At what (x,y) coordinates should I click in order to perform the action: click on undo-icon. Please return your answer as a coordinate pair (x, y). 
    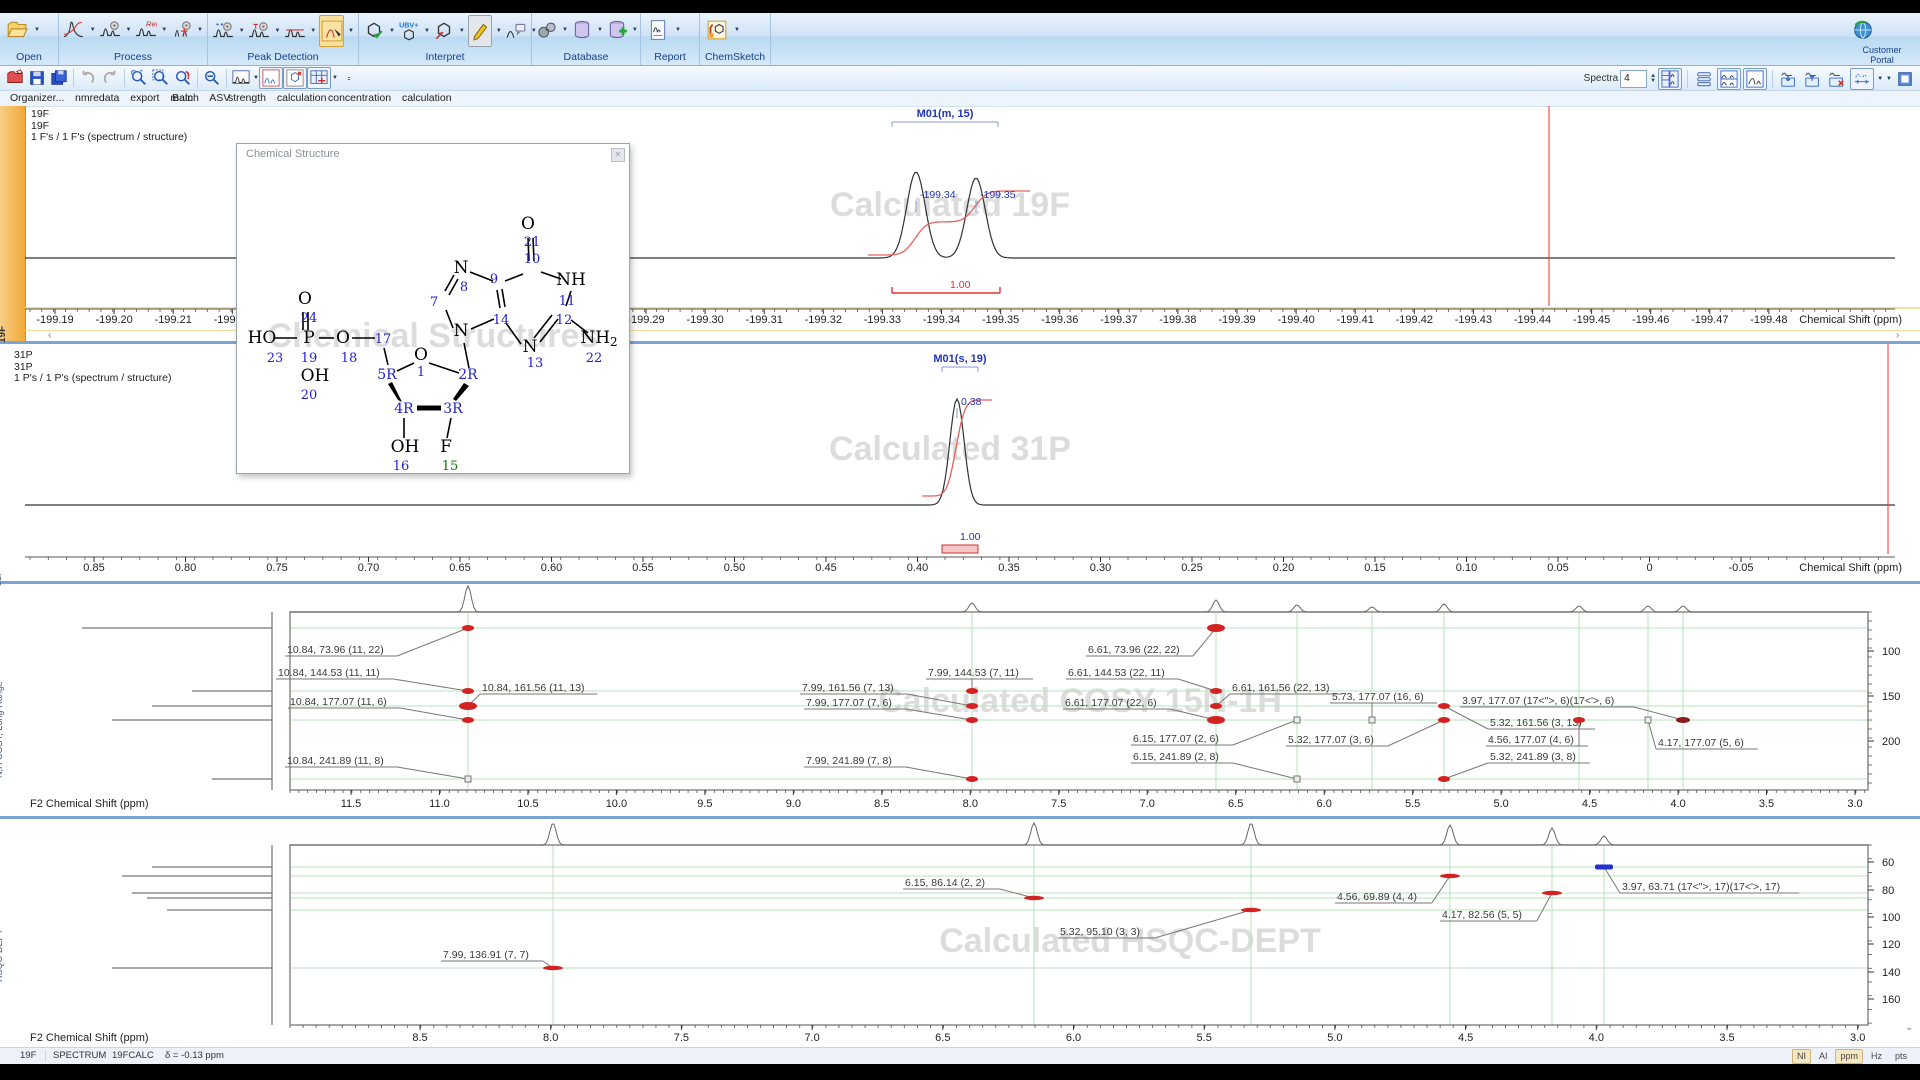
    Looking at the image, I should click on (88, 78).